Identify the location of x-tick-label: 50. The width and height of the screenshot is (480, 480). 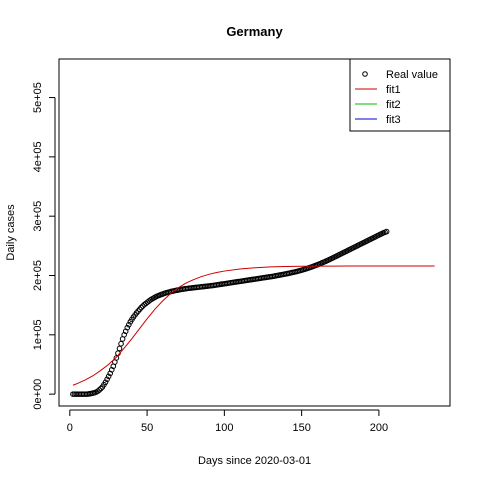
(147, 428).